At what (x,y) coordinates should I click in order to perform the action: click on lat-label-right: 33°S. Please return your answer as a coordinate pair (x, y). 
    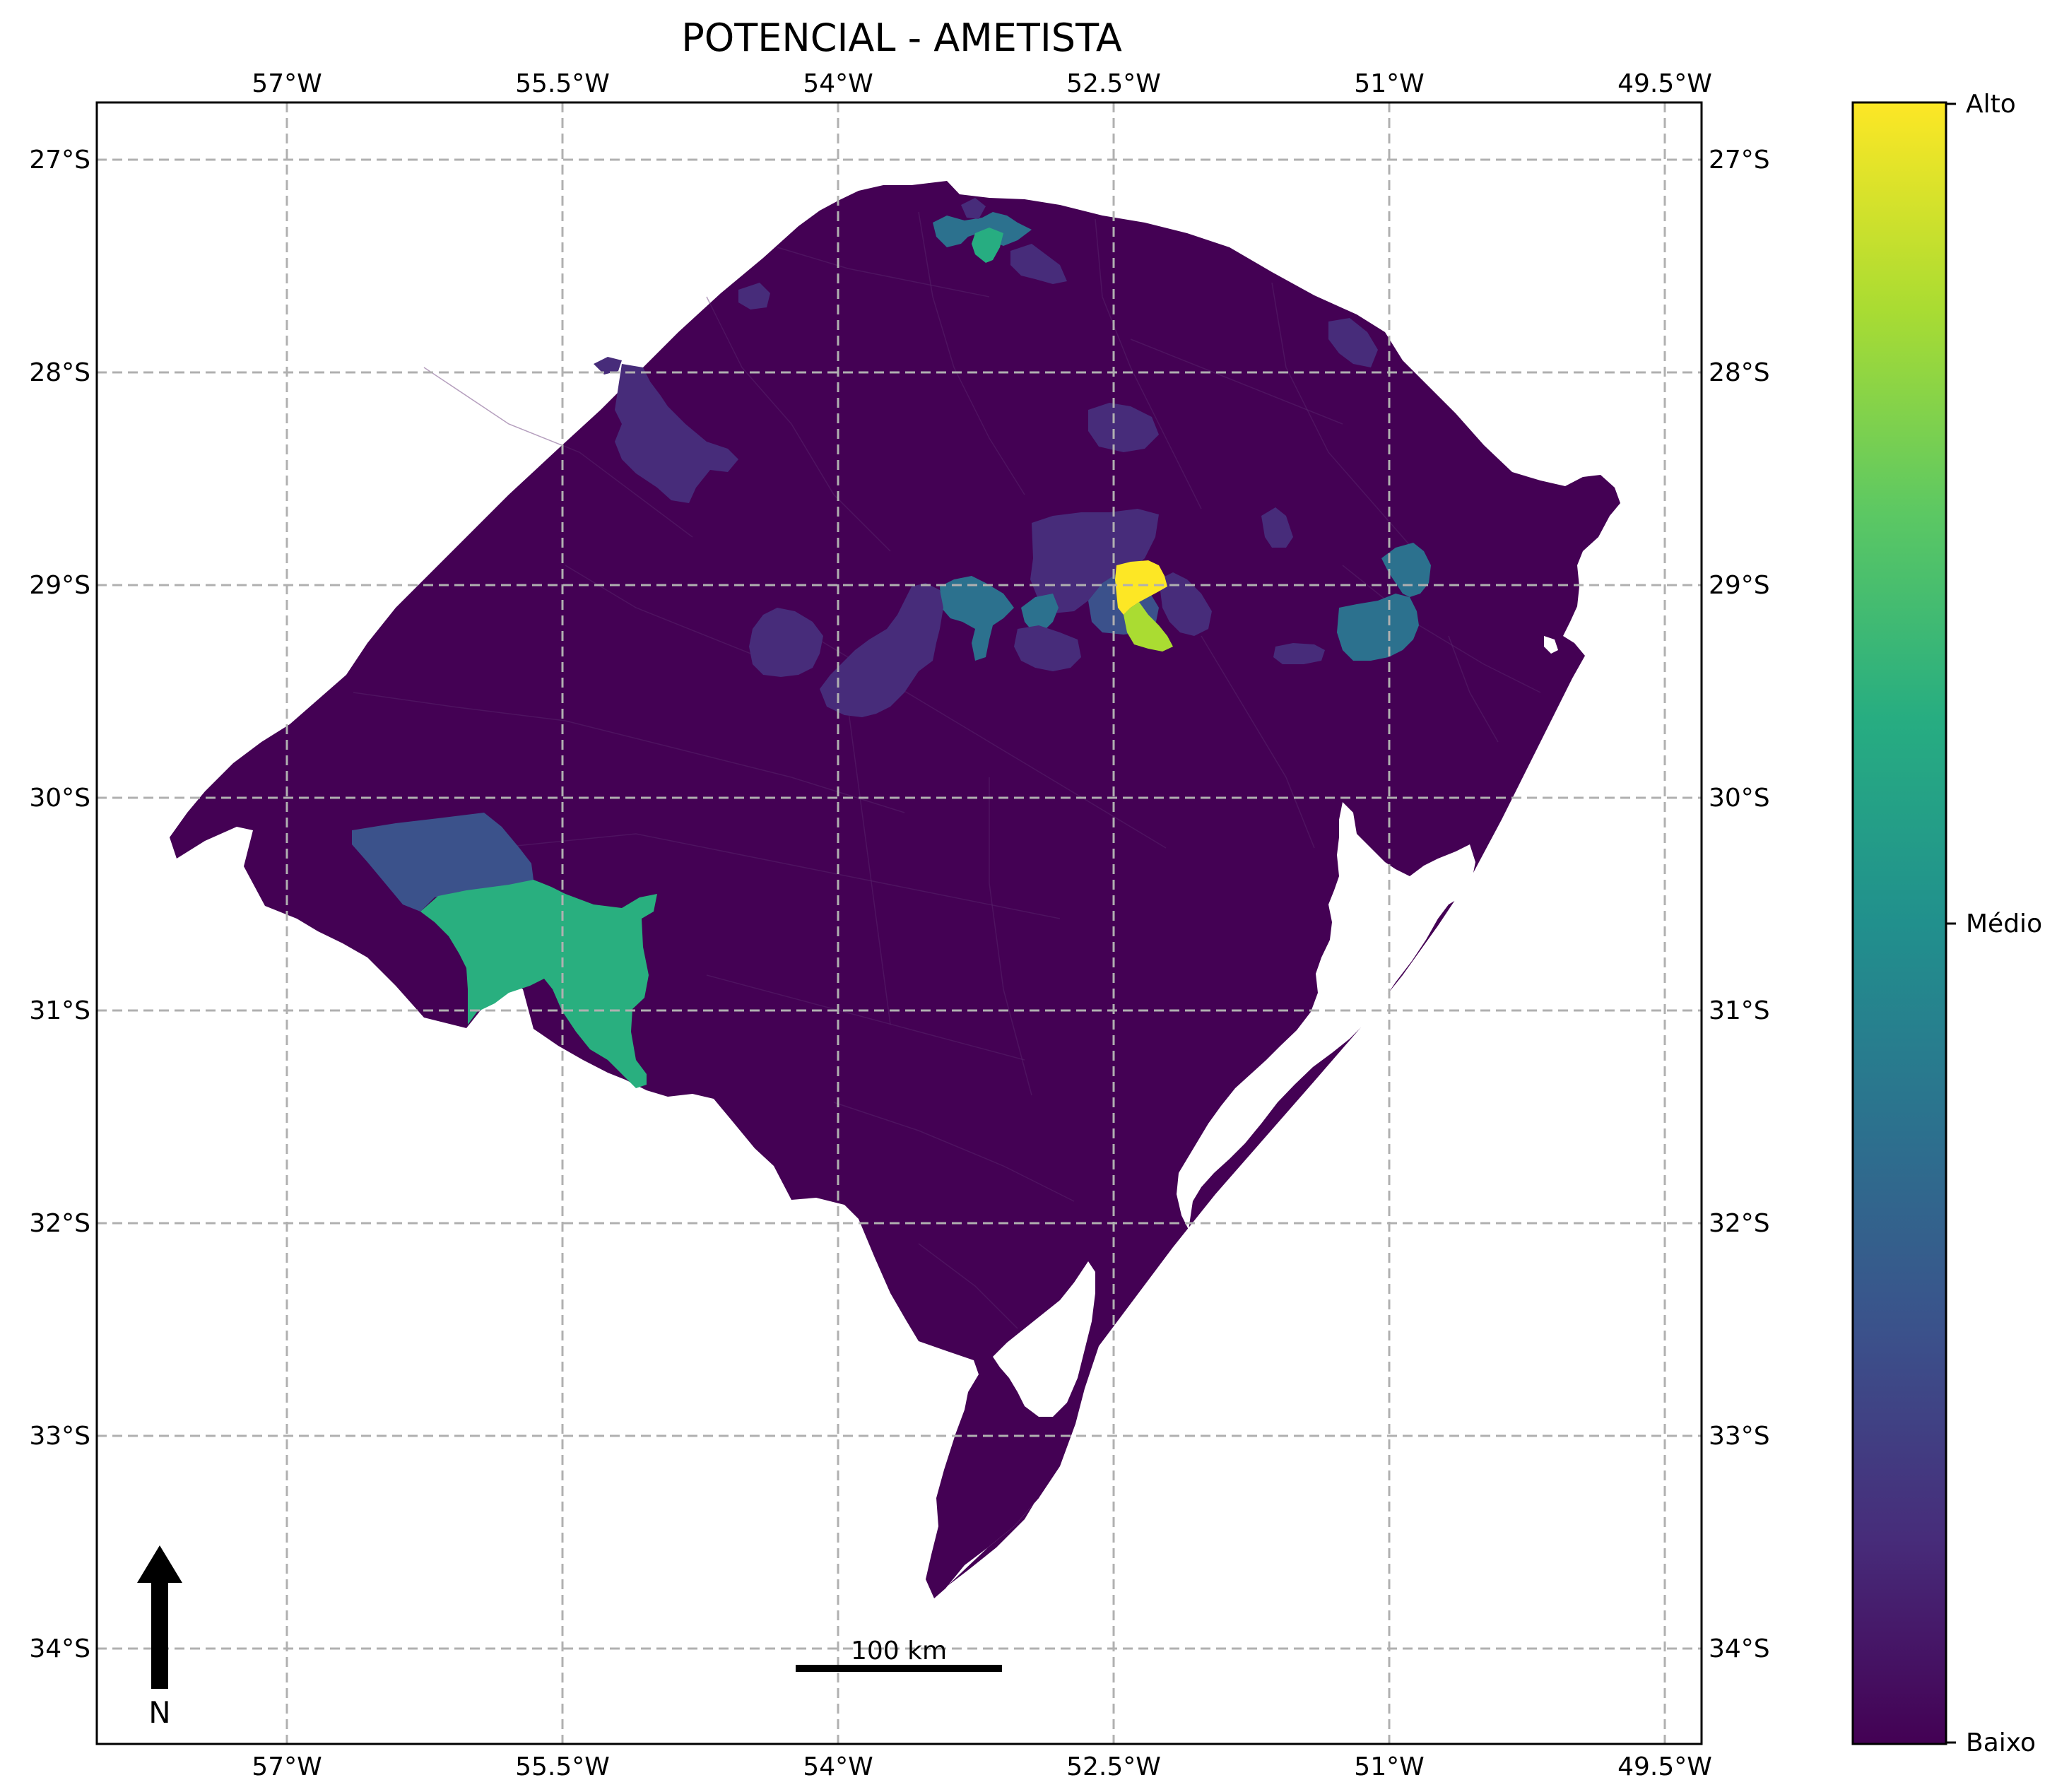
    Looking at the image, I should click on (1740, 1437).